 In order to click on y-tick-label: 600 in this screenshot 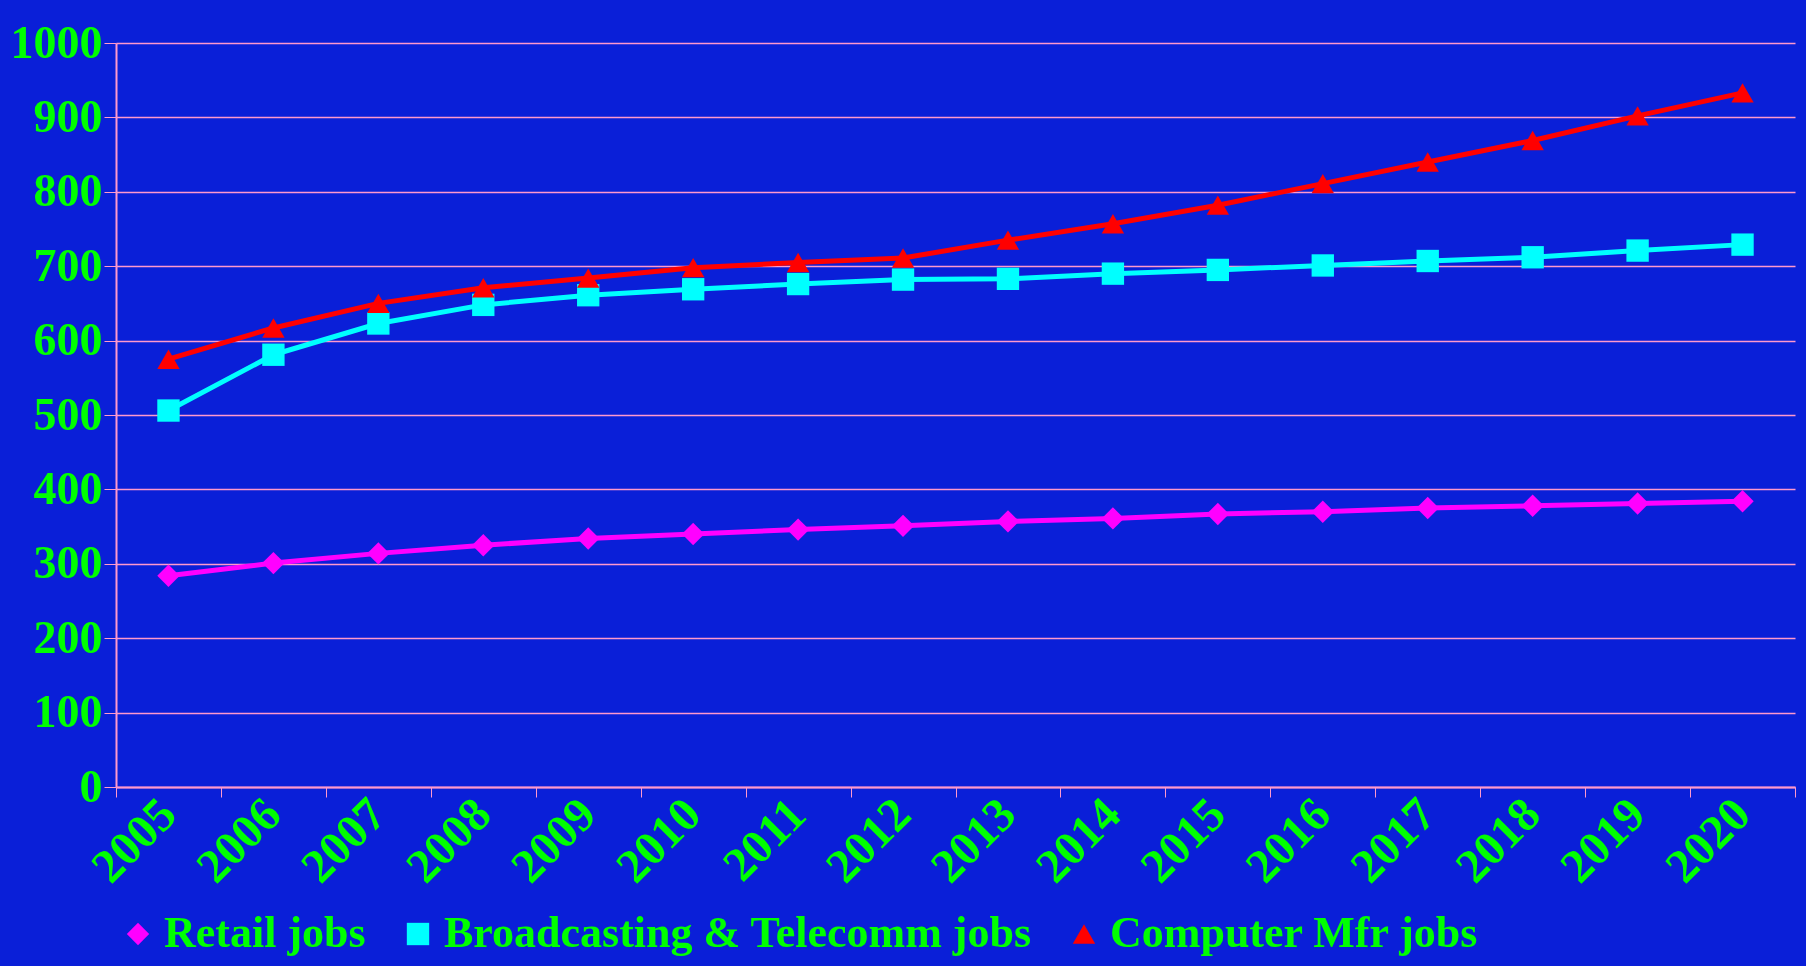, I will do `click(68, 340)`.